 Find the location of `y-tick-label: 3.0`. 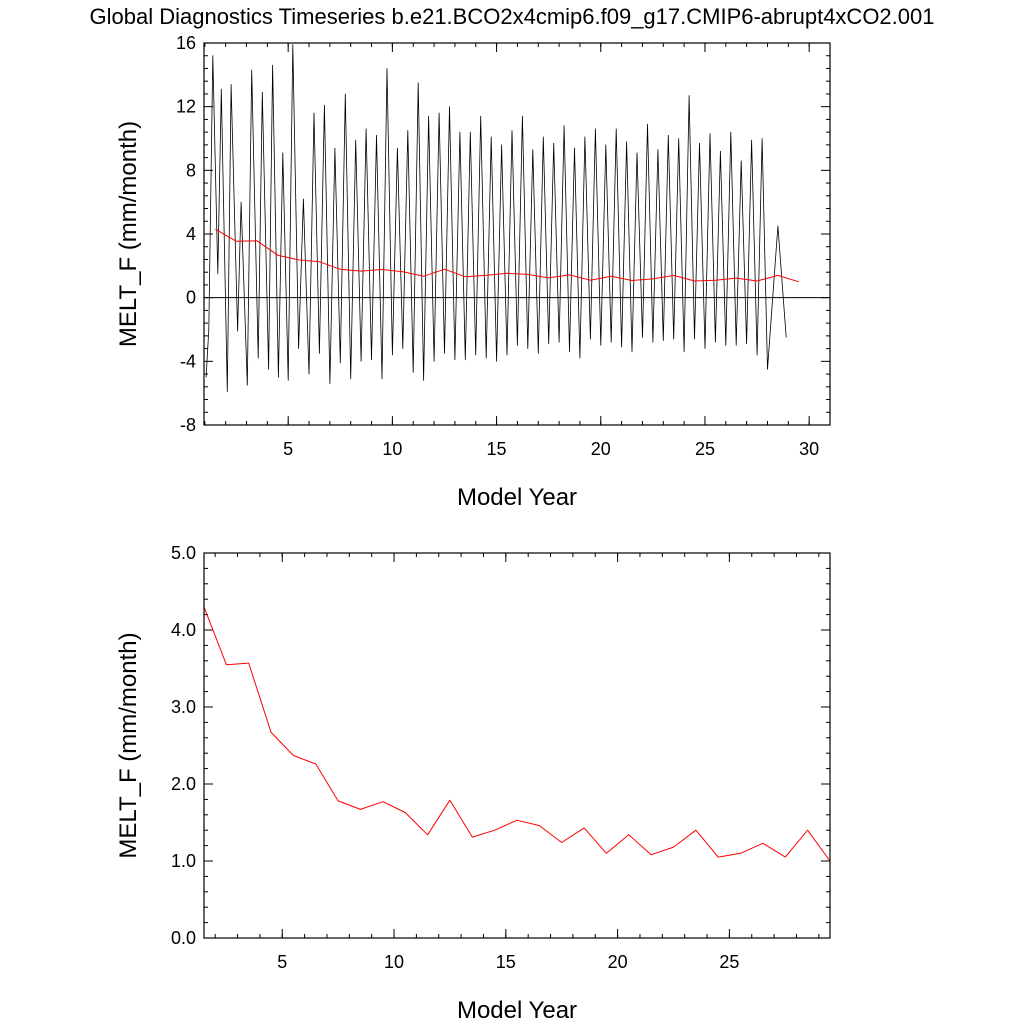

y-tick-label: 3.0 is located at coordinates (183, 707).